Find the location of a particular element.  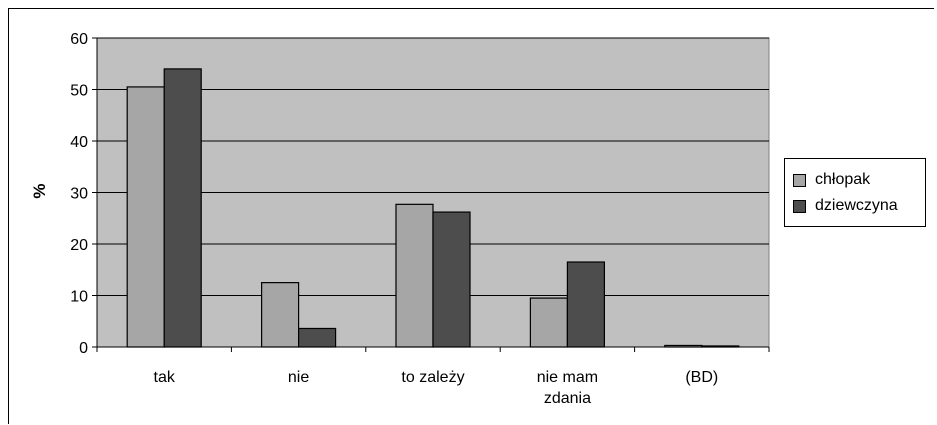

legend-item-dziewczyna: dziewczyna is located at coordinates (845, 206).